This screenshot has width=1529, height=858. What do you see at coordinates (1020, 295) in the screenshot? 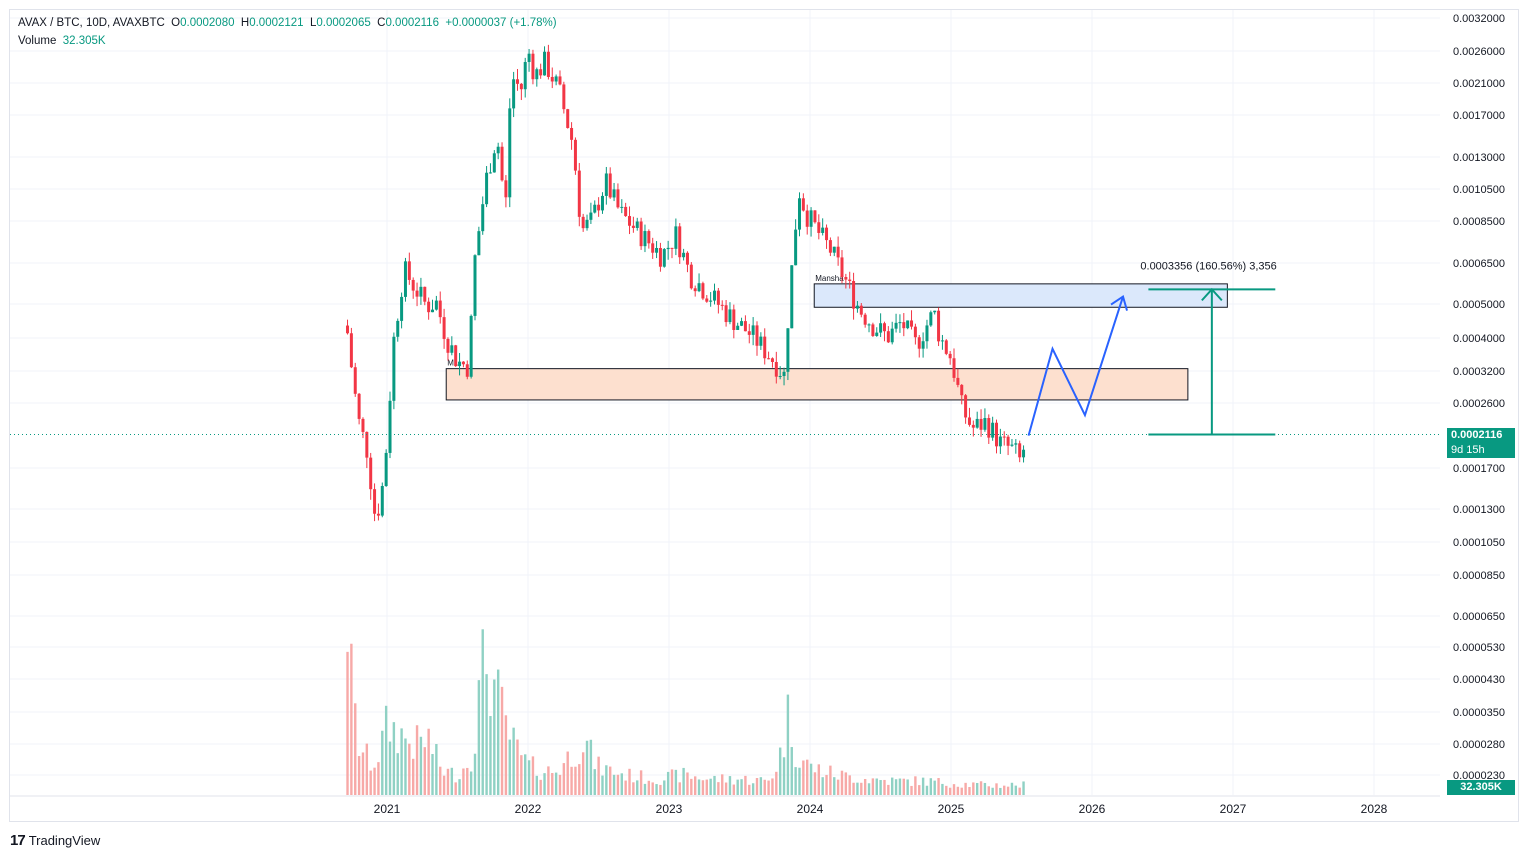
I see `resistance-zone` at bounding box center [1020, 295].